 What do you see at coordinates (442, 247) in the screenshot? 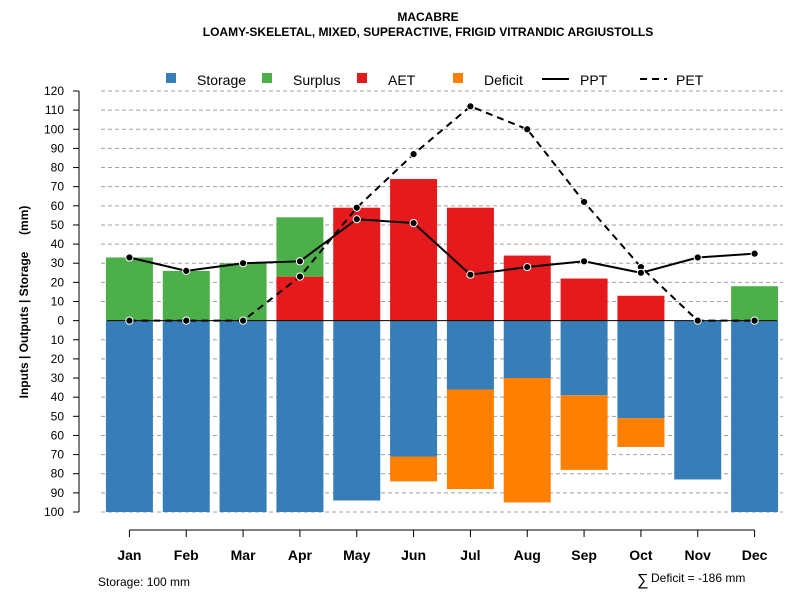
I see `ppt-line` at bounding box center [442, 247].